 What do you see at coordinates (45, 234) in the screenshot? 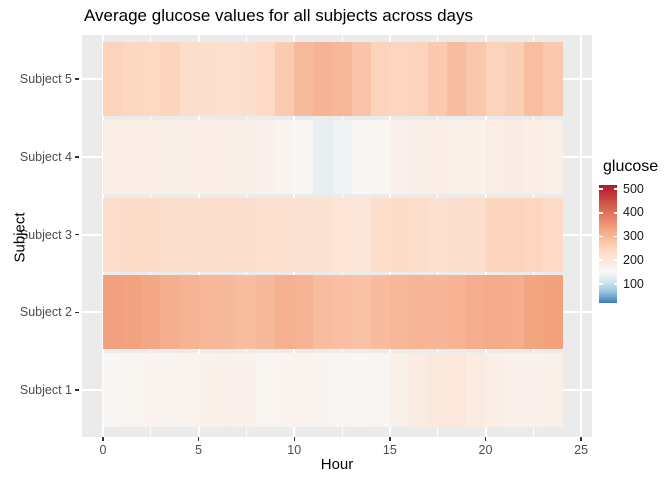
I see `y-tick-label: Subject 3` at bounding box center [45, 234].